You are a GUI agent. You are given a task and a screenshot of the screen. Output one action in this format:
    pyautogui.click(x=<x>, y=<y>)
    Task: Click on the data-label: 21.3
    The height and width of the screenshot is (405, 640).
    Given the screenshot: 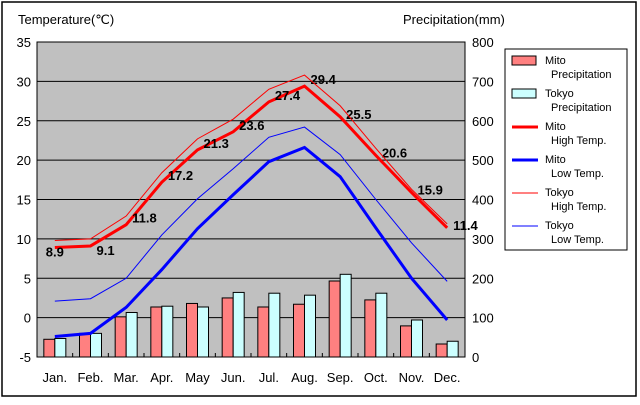 What is the action you would take?
    pyautogui.click(x=216, y=143)
    